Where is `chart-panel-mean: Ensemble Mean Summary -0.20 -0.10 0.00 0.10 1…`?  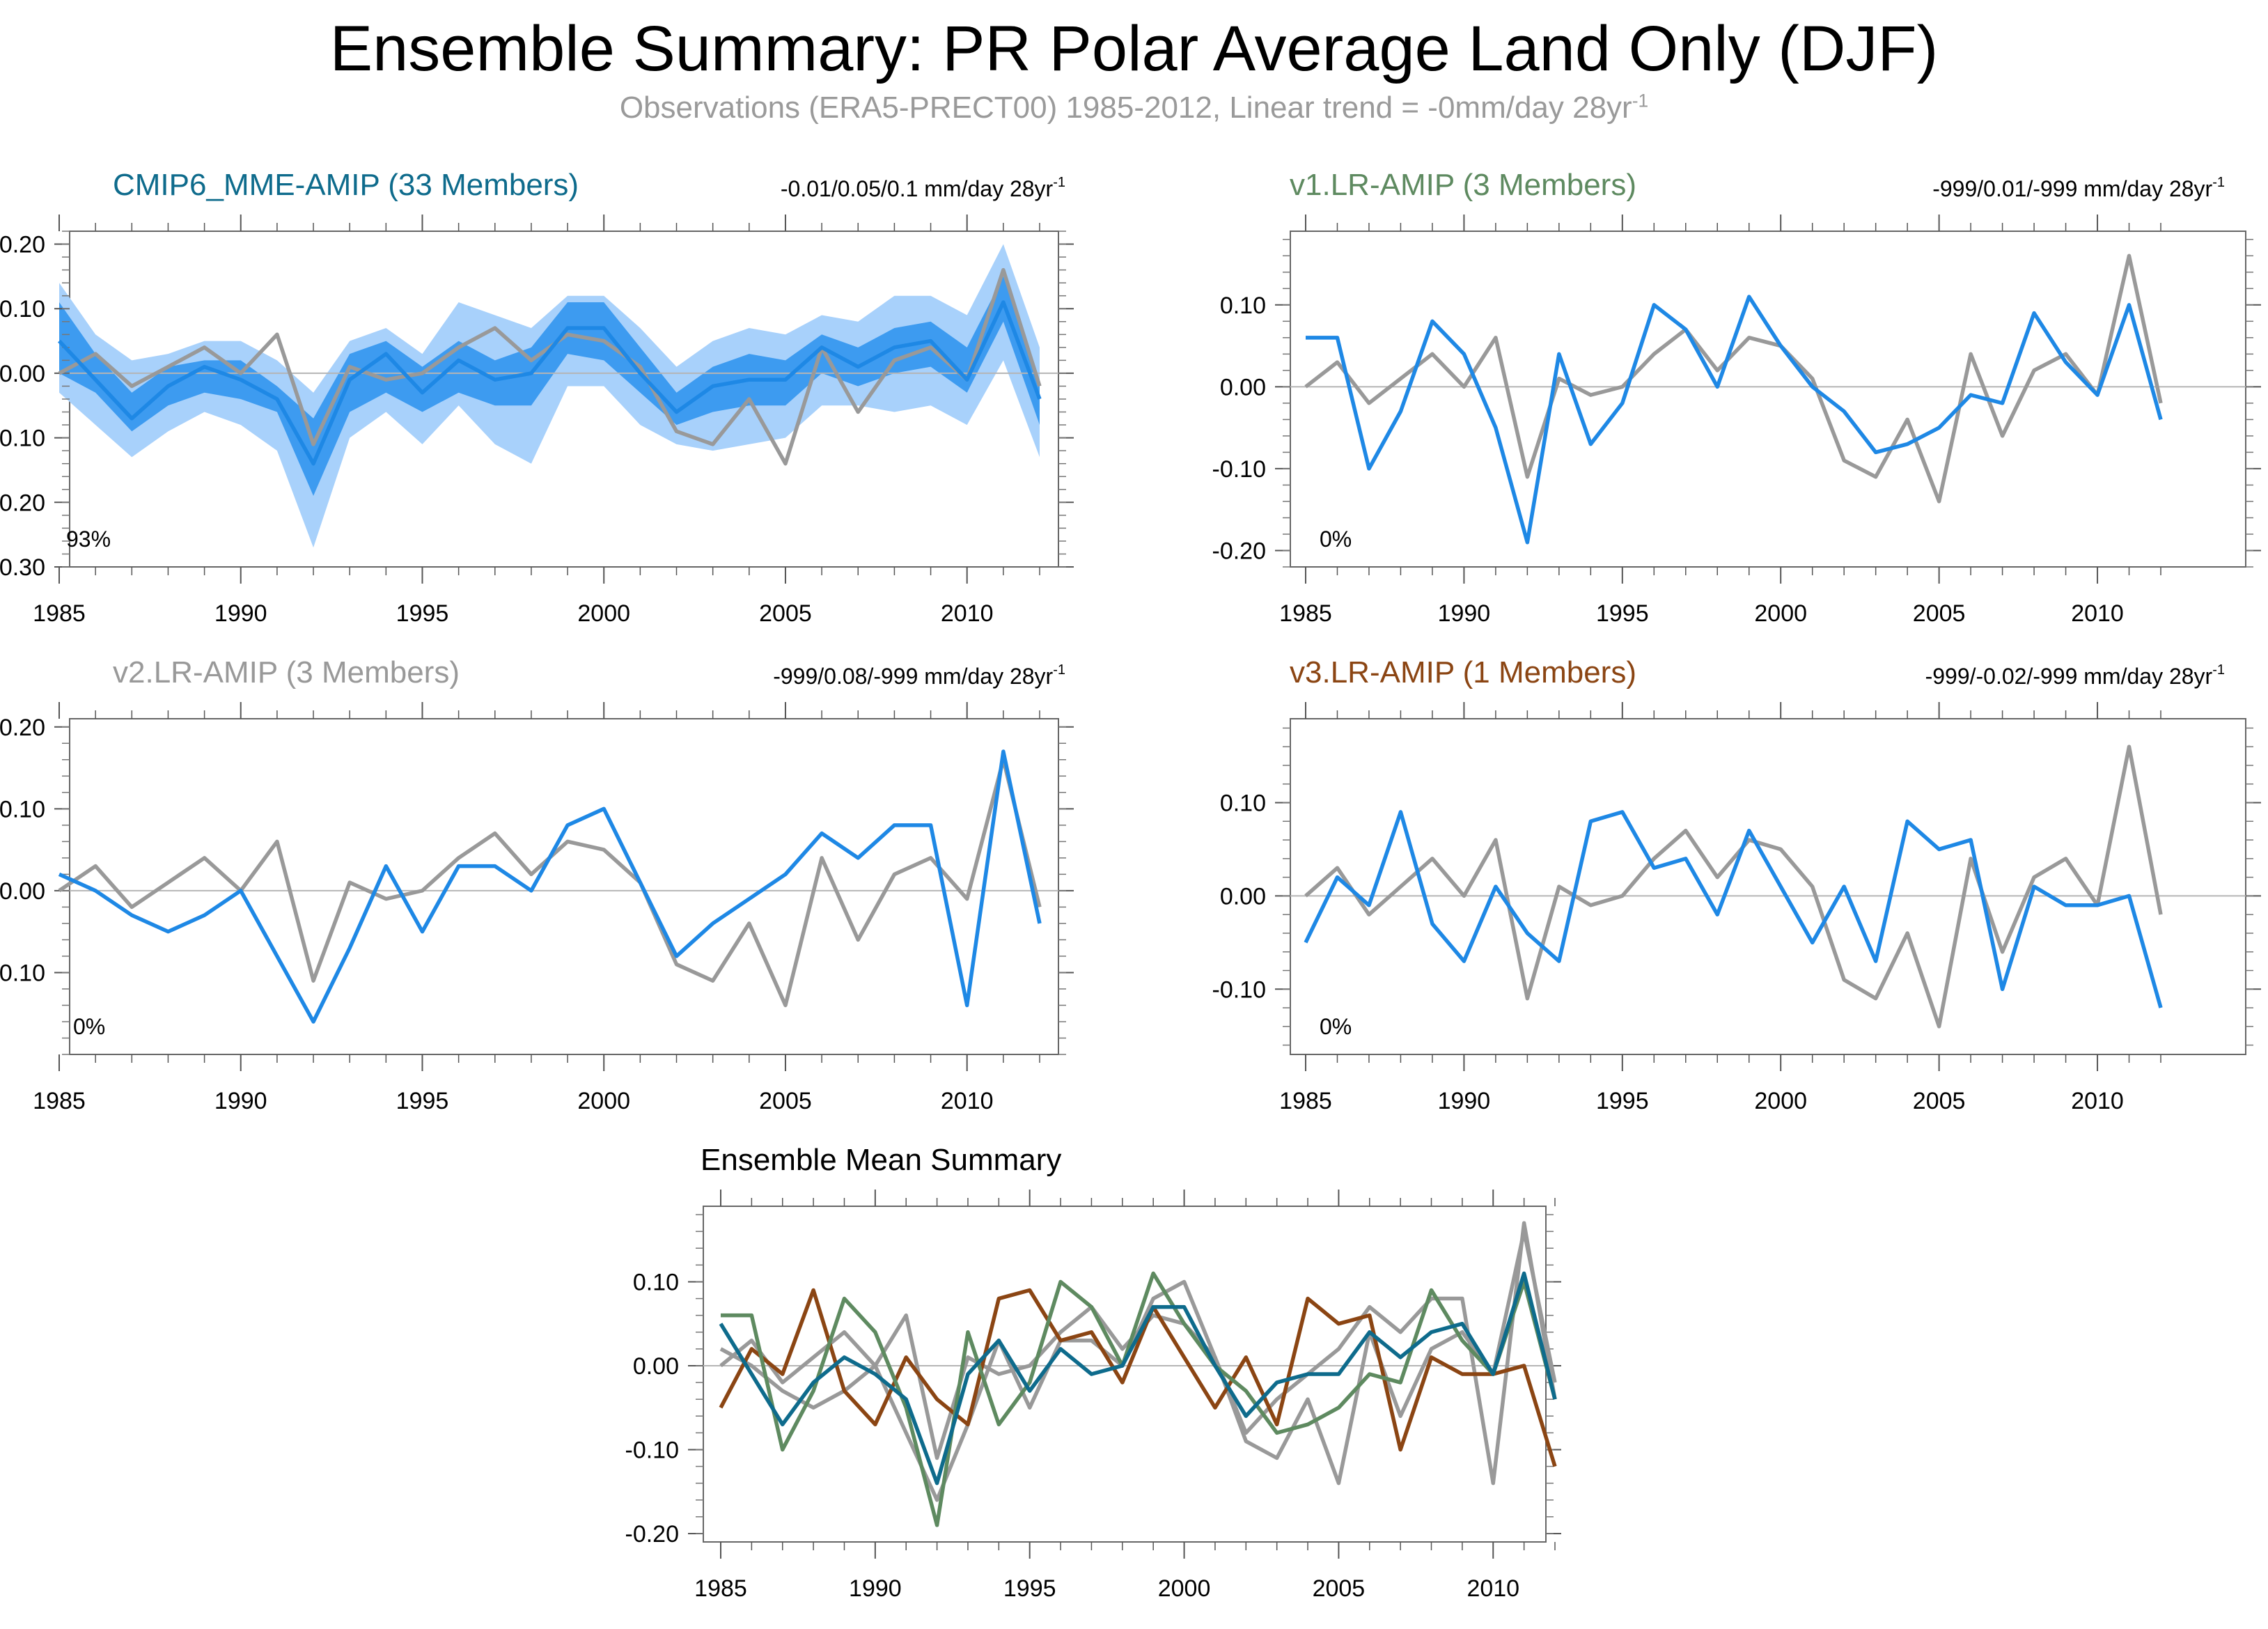 chart-panel-mean: Ensemble Mean Summary -0.20 -0.10 0.00 0.10 1… is located at coordinates (1093, 1372).